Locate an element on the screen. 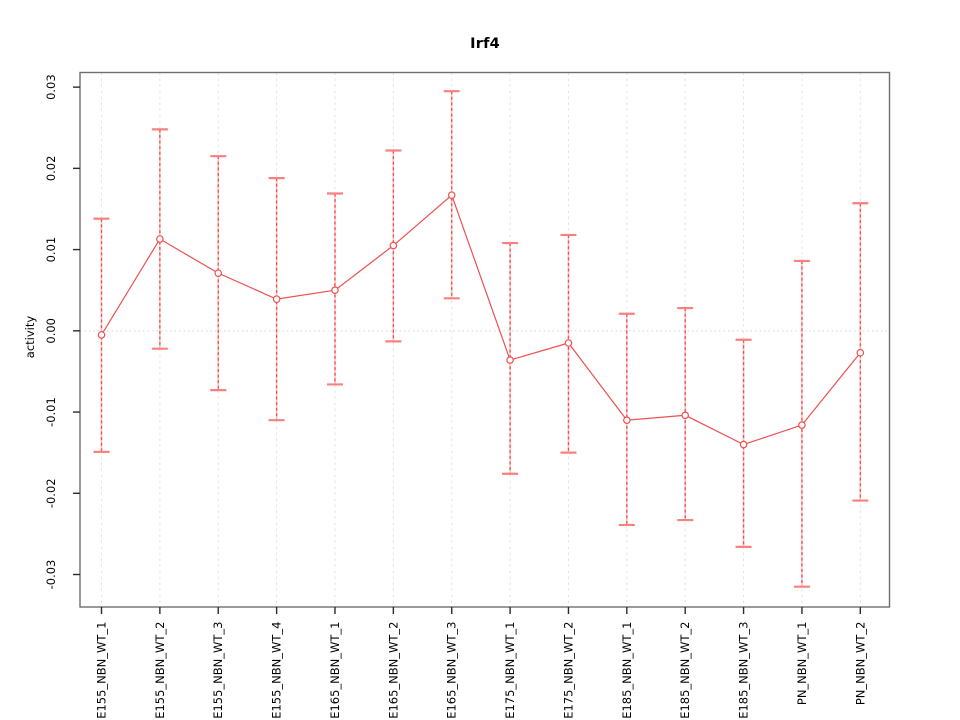 This screenshot has width=960, height=720. x-tick-label: E155_NBN_WT_3 is located at coordinates (218, 670).